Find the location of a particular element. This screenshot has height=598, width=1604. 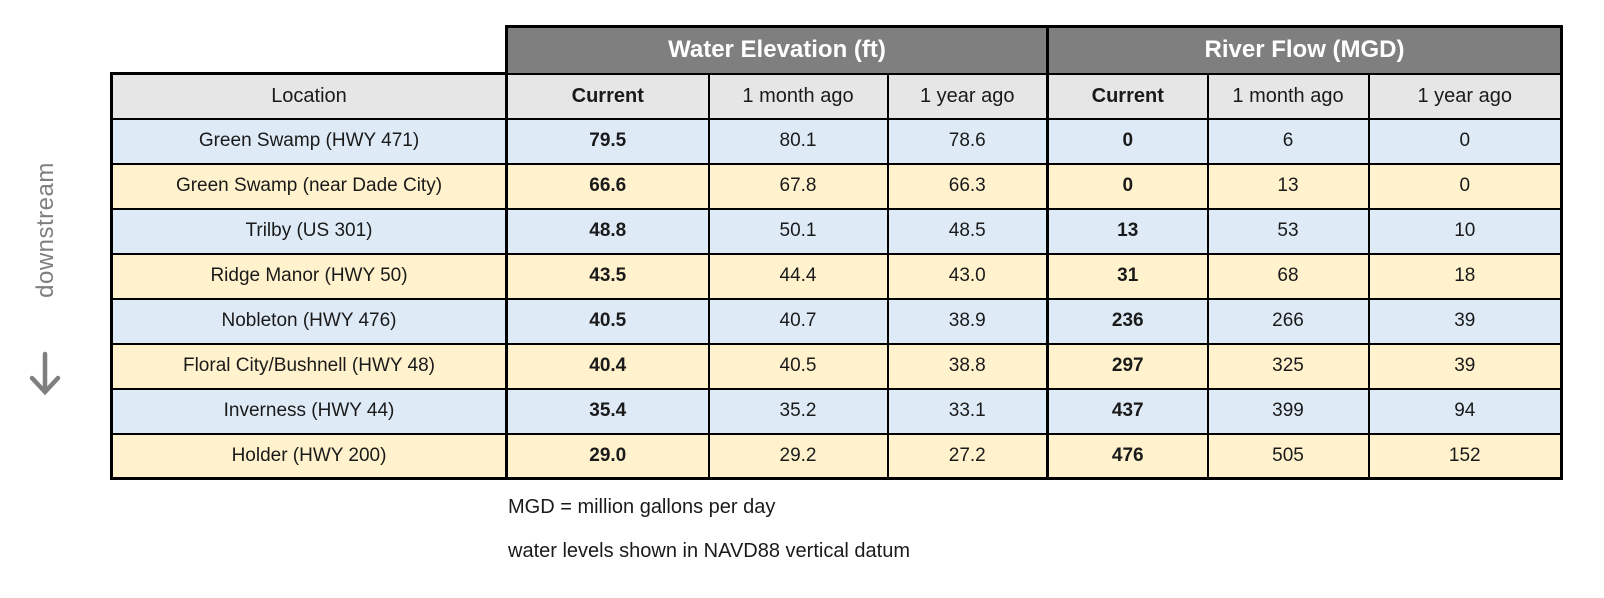

data-cell: 6 is located at coordinates (1288, 141).